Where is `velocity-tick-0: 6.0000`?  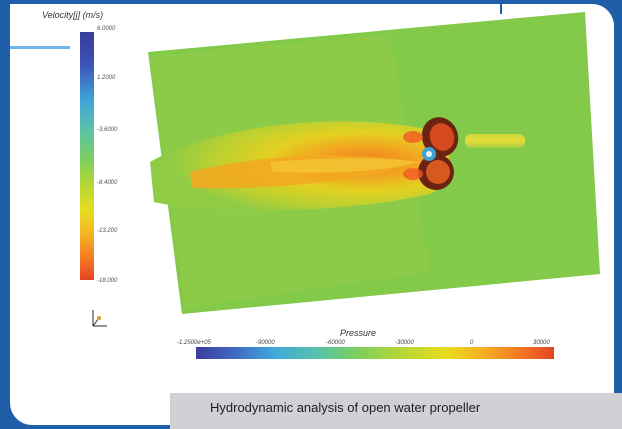
velocity-tick-0: 6.0000 is located at coordinates (106, 29).